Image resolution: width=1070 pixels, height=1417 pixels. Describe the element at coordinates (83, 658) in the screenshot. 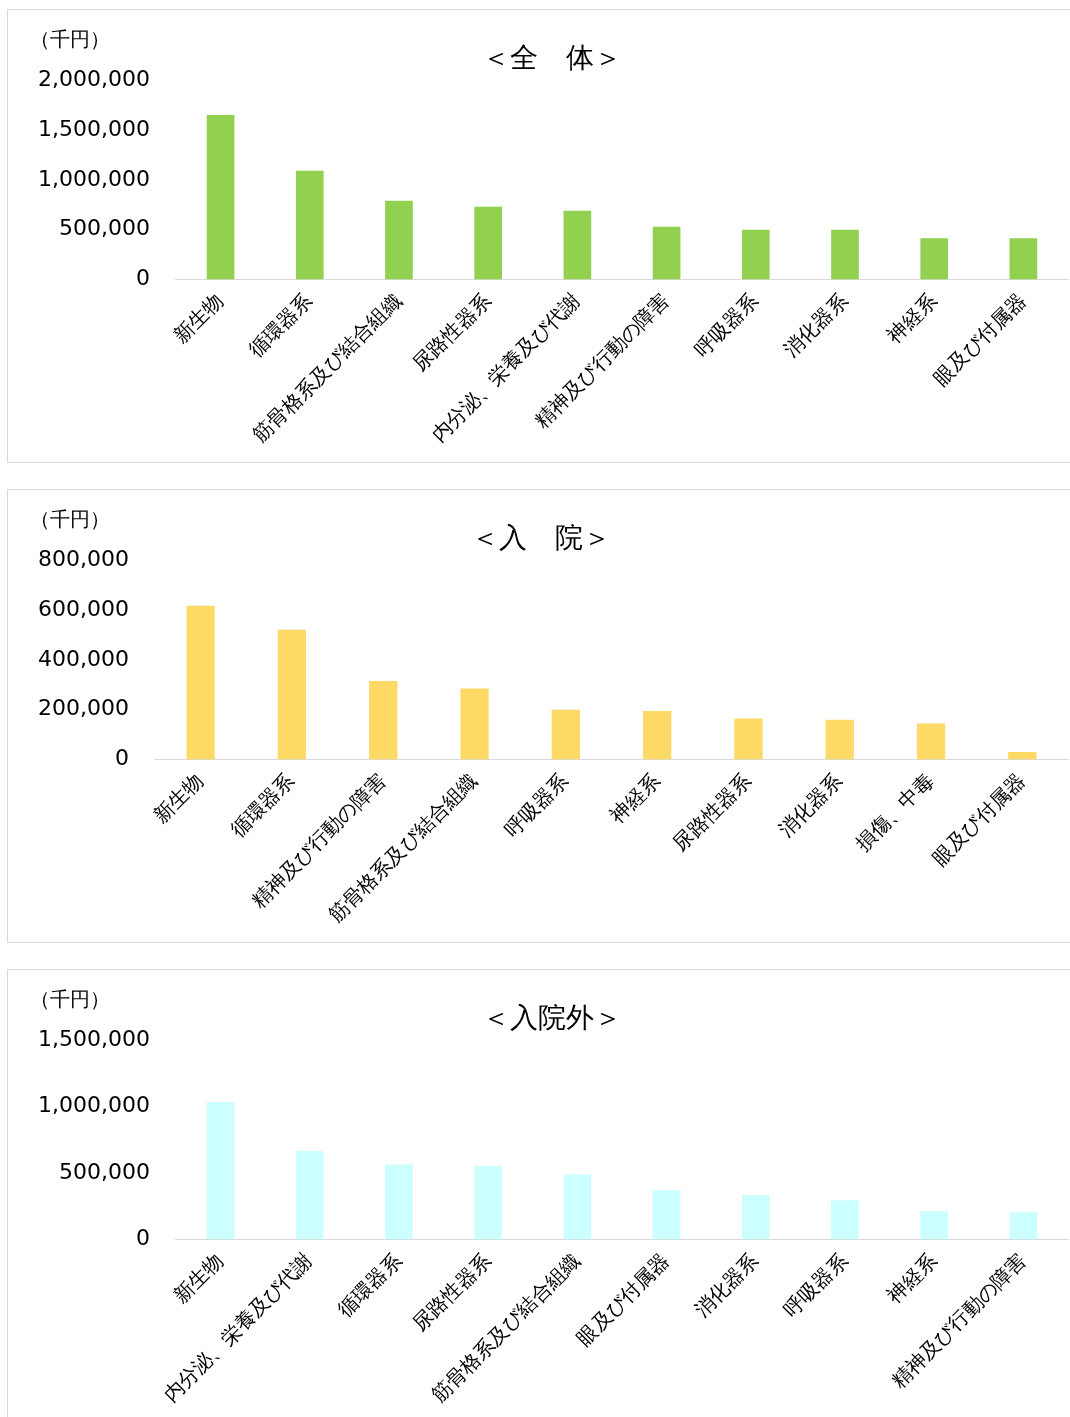

I see `y-tick-label: 400,000` at that location.